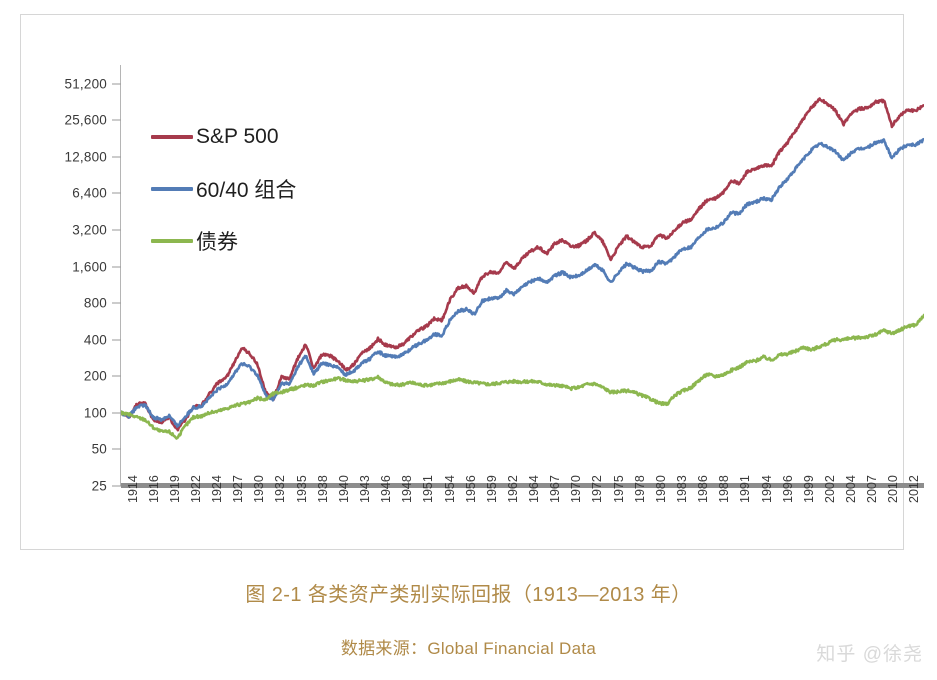  What do you see at coordinates (195, 489) in the screenshot?
I see `x-axis-tick-label: 1922` at bounding box center [195, 489].